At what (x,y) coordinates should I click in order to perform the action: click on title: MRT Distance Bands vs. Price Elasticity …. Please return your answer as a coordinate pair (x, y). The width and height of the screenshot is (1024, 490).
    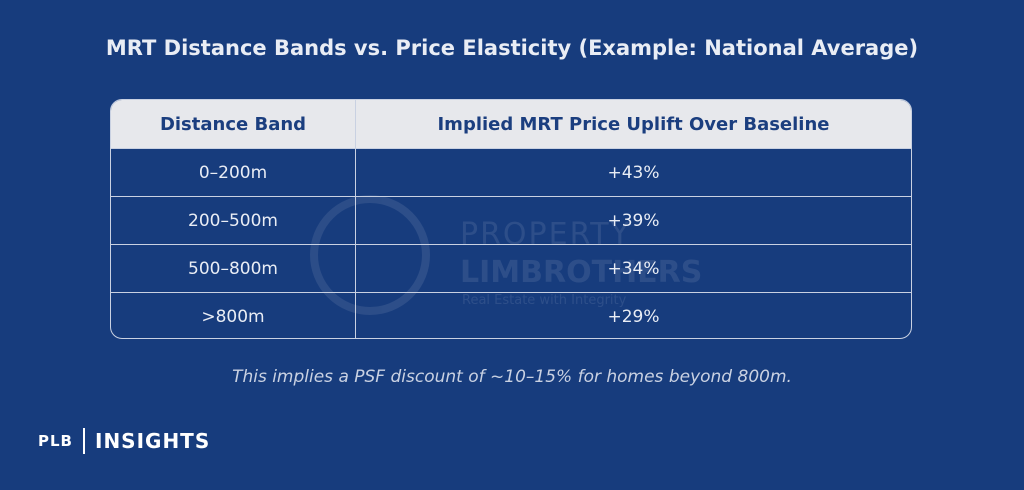
    Looking at the image, I should click on (512, 48).